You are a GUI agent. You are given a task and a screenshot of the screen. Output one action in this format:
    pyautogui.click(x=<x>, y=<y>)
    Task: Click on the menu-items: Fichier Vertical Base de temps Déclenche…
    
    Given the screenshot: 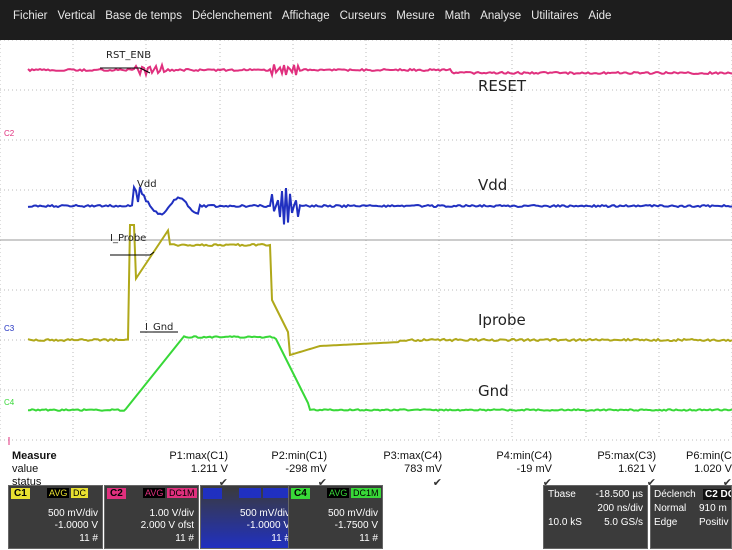 What is the action you would take?
    pyautogui.click(x=312, y=16)
    